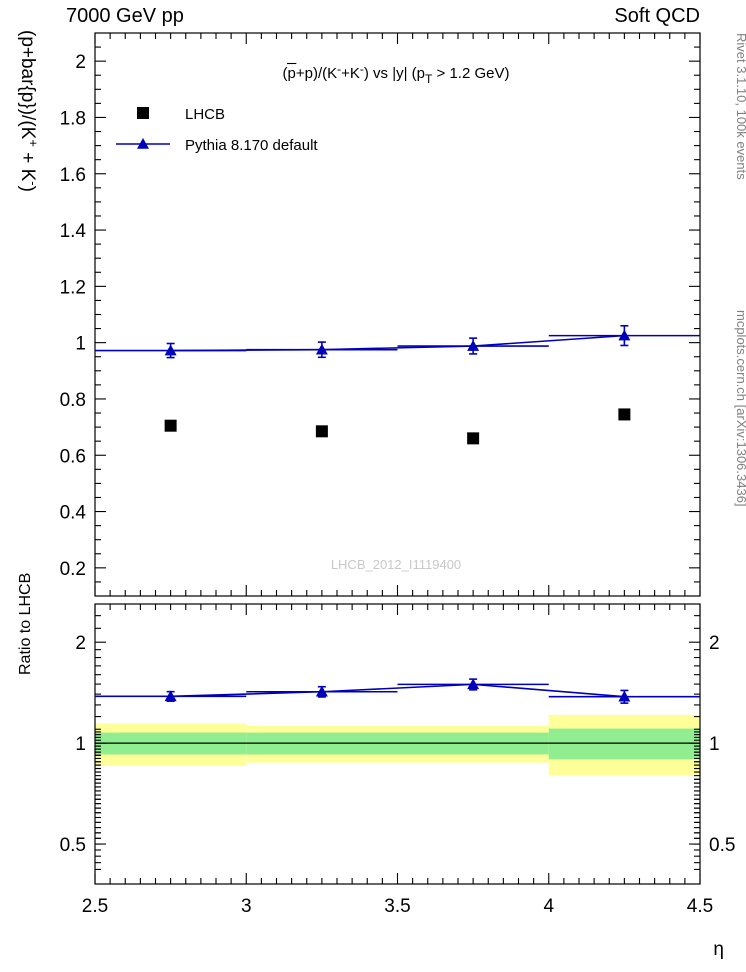  Describe the element at coordinates (205, 114) in the screenshot. I see `legend-label-0: LHCB` at that location.